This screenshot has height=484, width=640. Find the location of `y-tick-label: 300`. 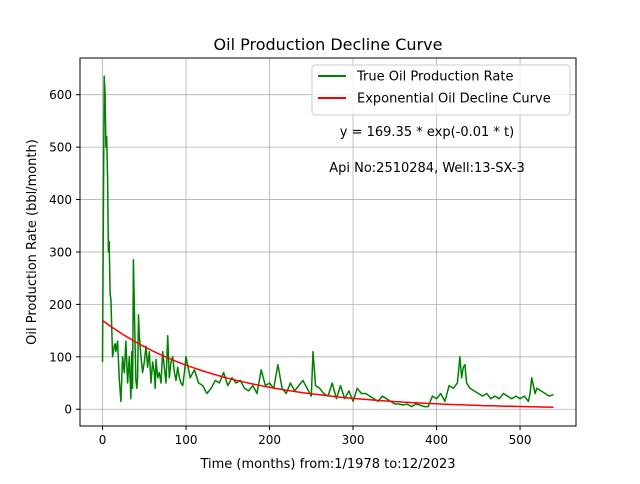

y-tick-label: 300 is located at coordinates (60, 252).